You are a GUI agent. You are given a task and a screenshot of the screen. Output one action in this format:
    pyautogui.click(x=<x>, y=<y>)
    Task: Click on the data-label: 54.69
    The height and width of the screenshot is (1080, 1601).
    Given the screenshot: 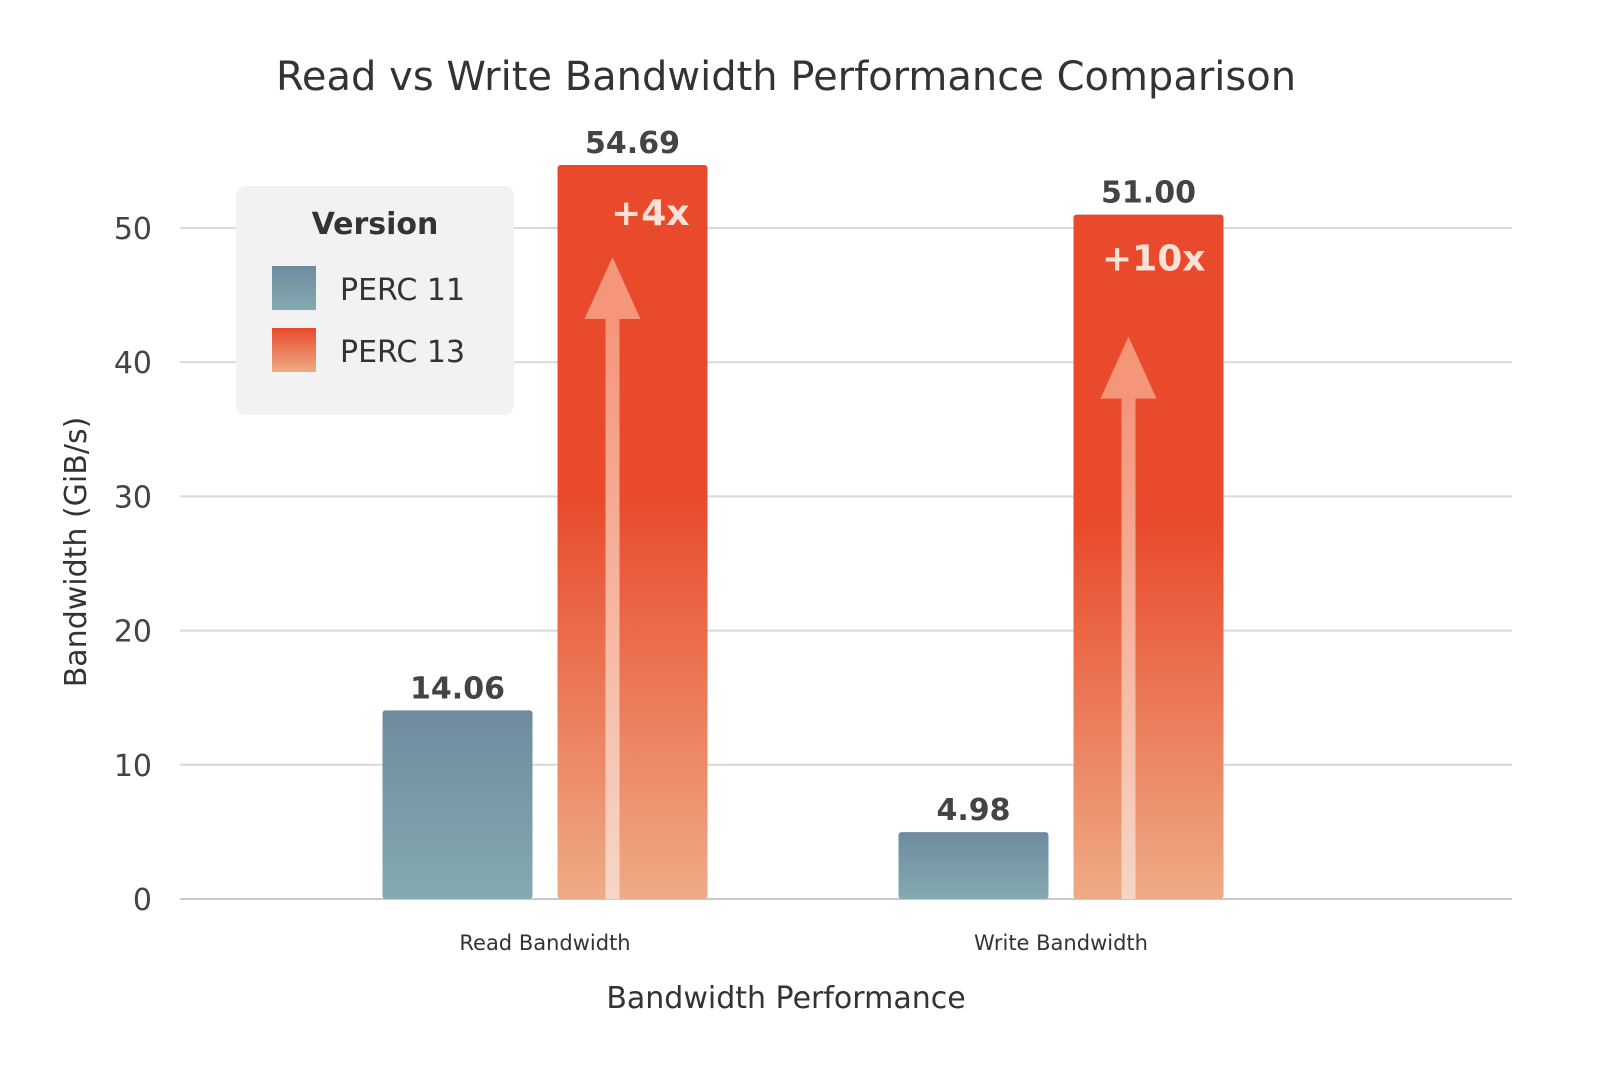 What is the action you would take?
    pyautogui.click(x=632, y=143)
    